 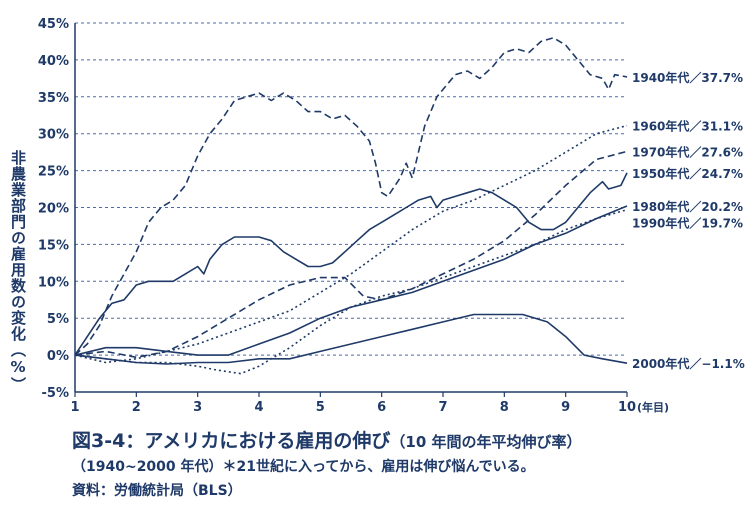 I want to click on y-tick-label: 30%, so click(x=53, y=135).